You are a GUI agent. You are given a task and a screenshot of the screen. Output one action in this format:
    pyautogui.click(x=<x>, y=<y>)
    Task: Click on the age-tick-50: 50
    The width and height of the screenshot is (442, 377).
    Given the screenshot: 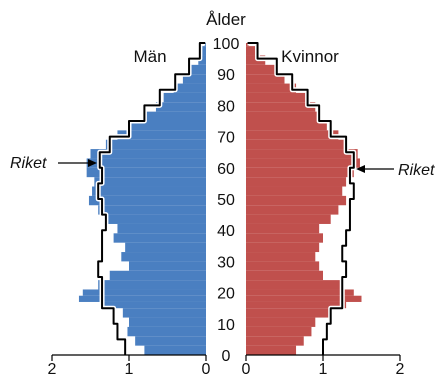 What is the action you would take?
    pyautogui.click(x=226, y=200)
    